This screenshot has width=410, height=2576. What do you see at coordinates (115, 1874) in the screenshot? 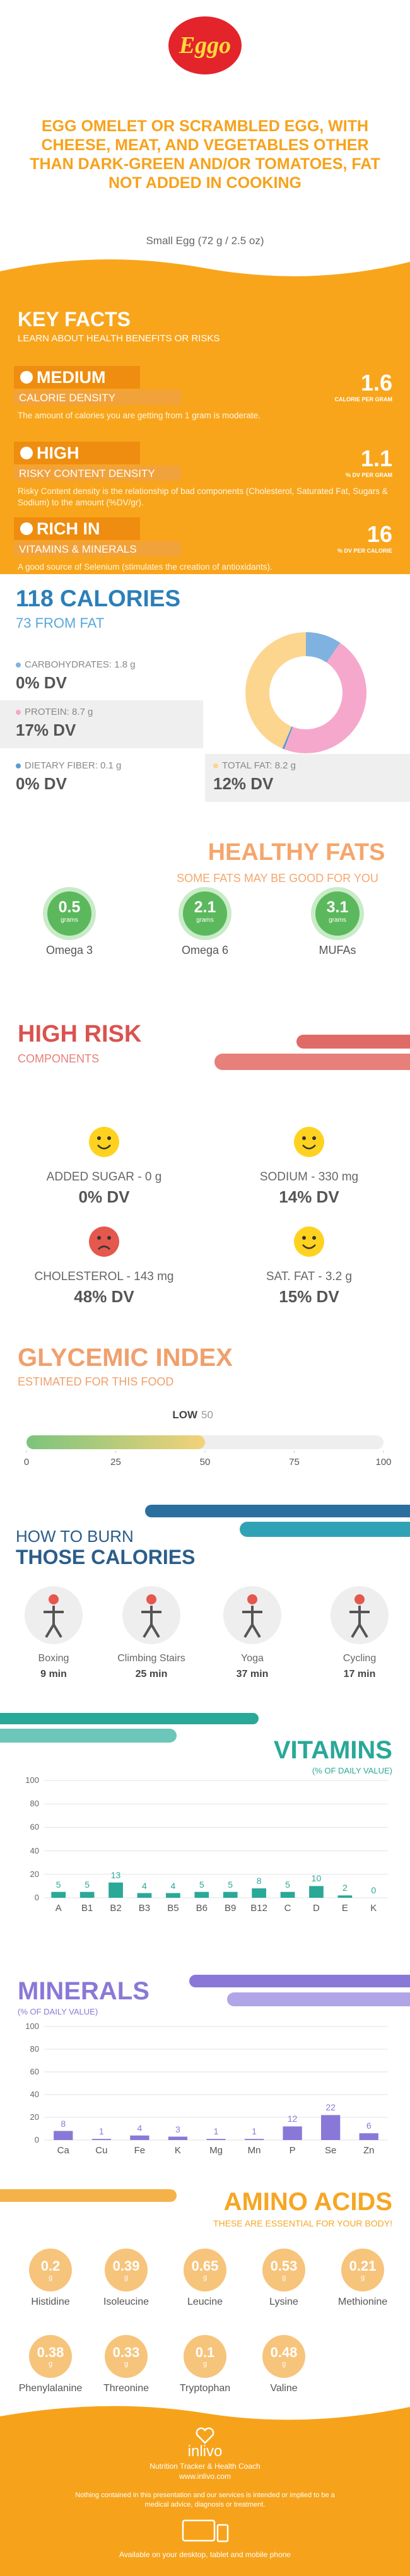
I see `value-label: 13` at bounding box center [115, 1874].